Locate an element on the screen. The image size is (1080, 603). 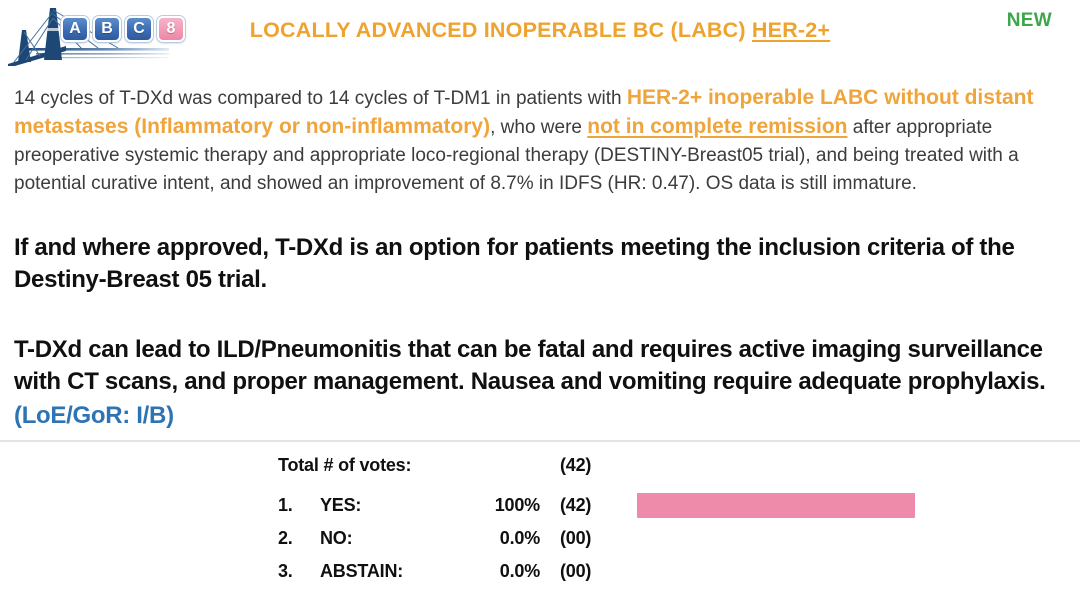
votes-total-label: Total # of votes: is located at coordinates (345, 464).